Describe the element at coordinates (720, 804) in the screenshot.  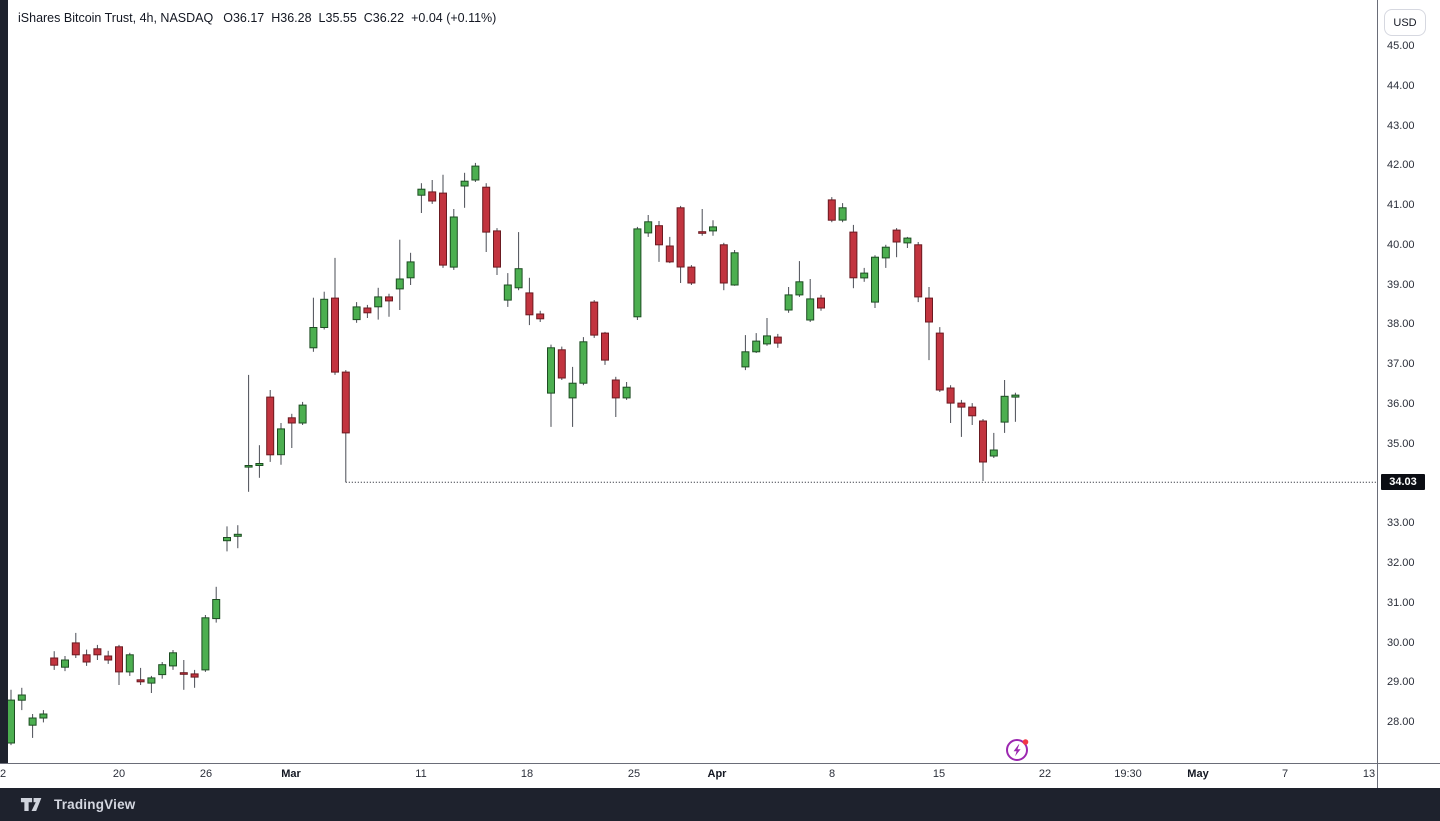
I see `bottom-brand-bar: TradingView` at that location.